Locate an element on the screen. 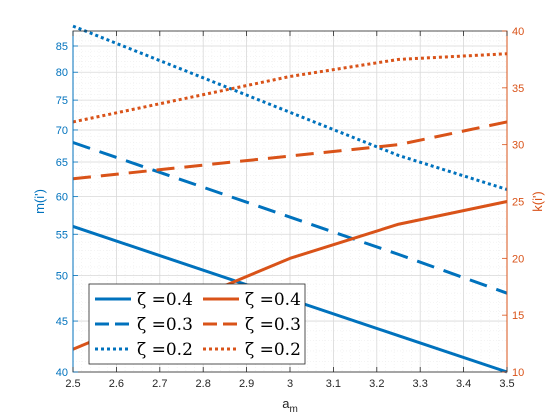  x-tick-label: 3.3 is located at coordinates (420, 384).